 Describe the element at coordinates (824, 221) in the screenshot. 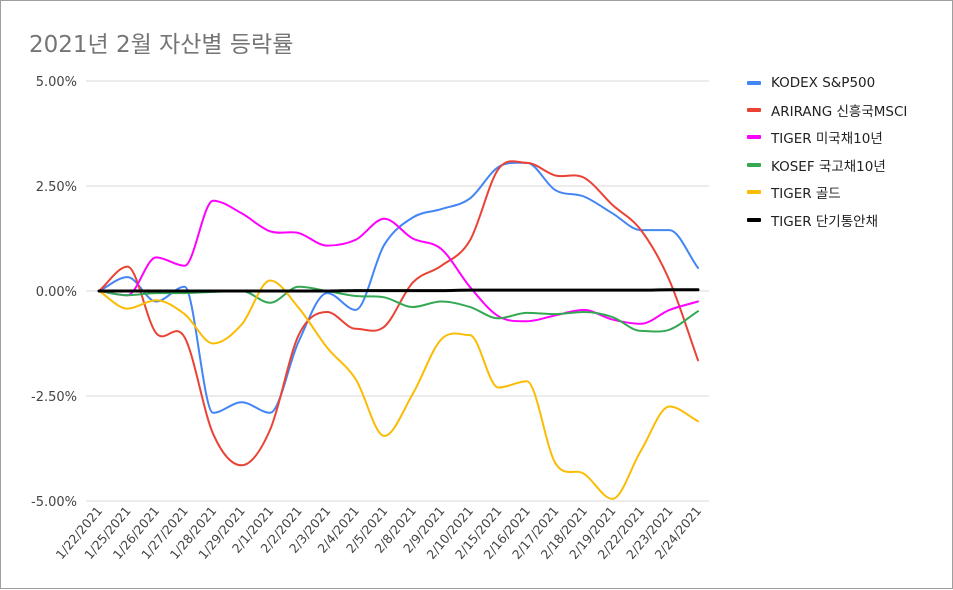

I see `legend-label: TIGER 단기통안채` at that location.